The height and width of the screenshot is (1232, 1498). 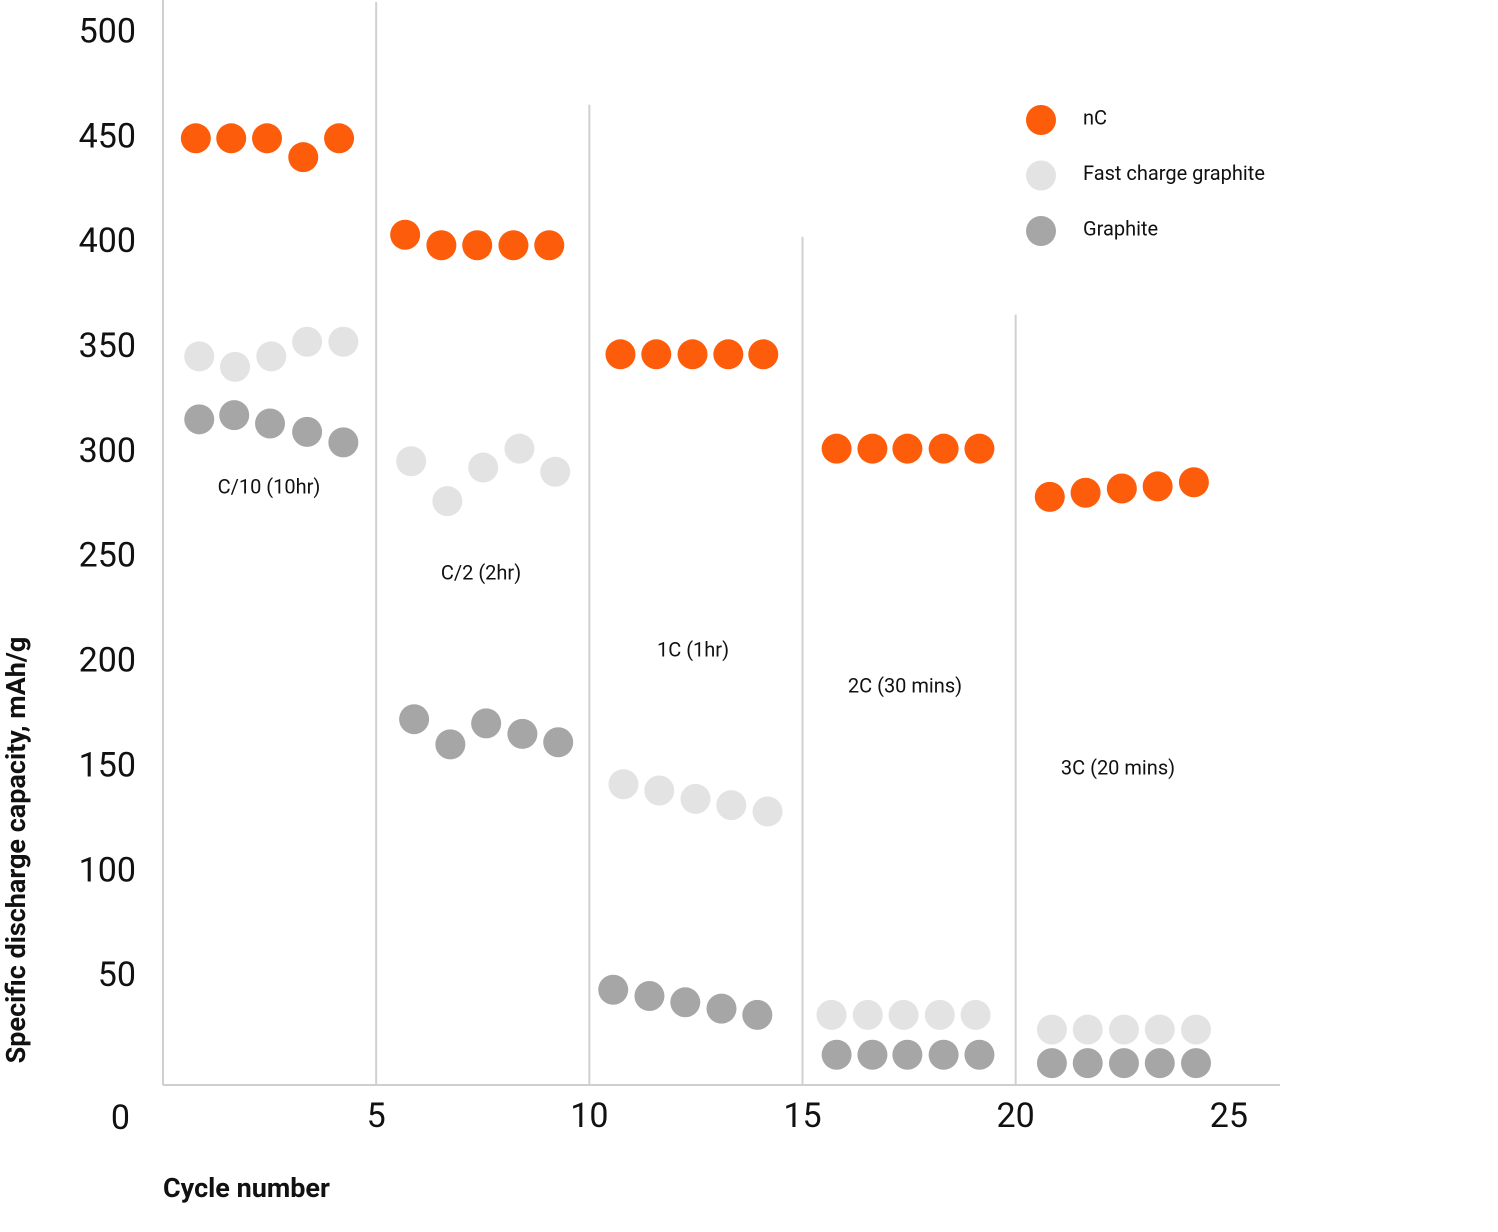 What do you see at coordinates (246, 1188) in the screenshot?
I see `x-axis-title: Cycle number` at bounding box center [246, 1188].